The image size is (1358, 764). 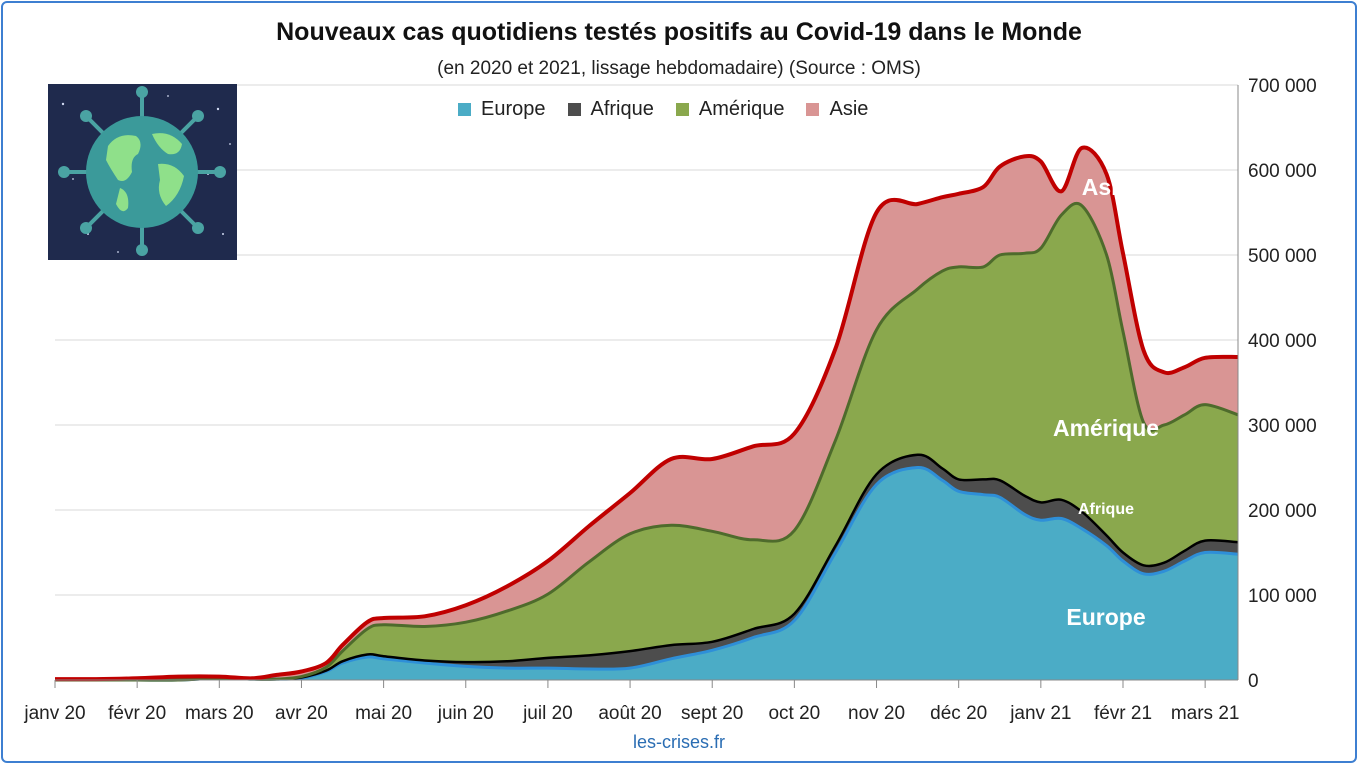 What do you see at coordinates (876, 713) in the screenshot?
I see `x-tick-label: nov 20` at bounding box center [876, 713].